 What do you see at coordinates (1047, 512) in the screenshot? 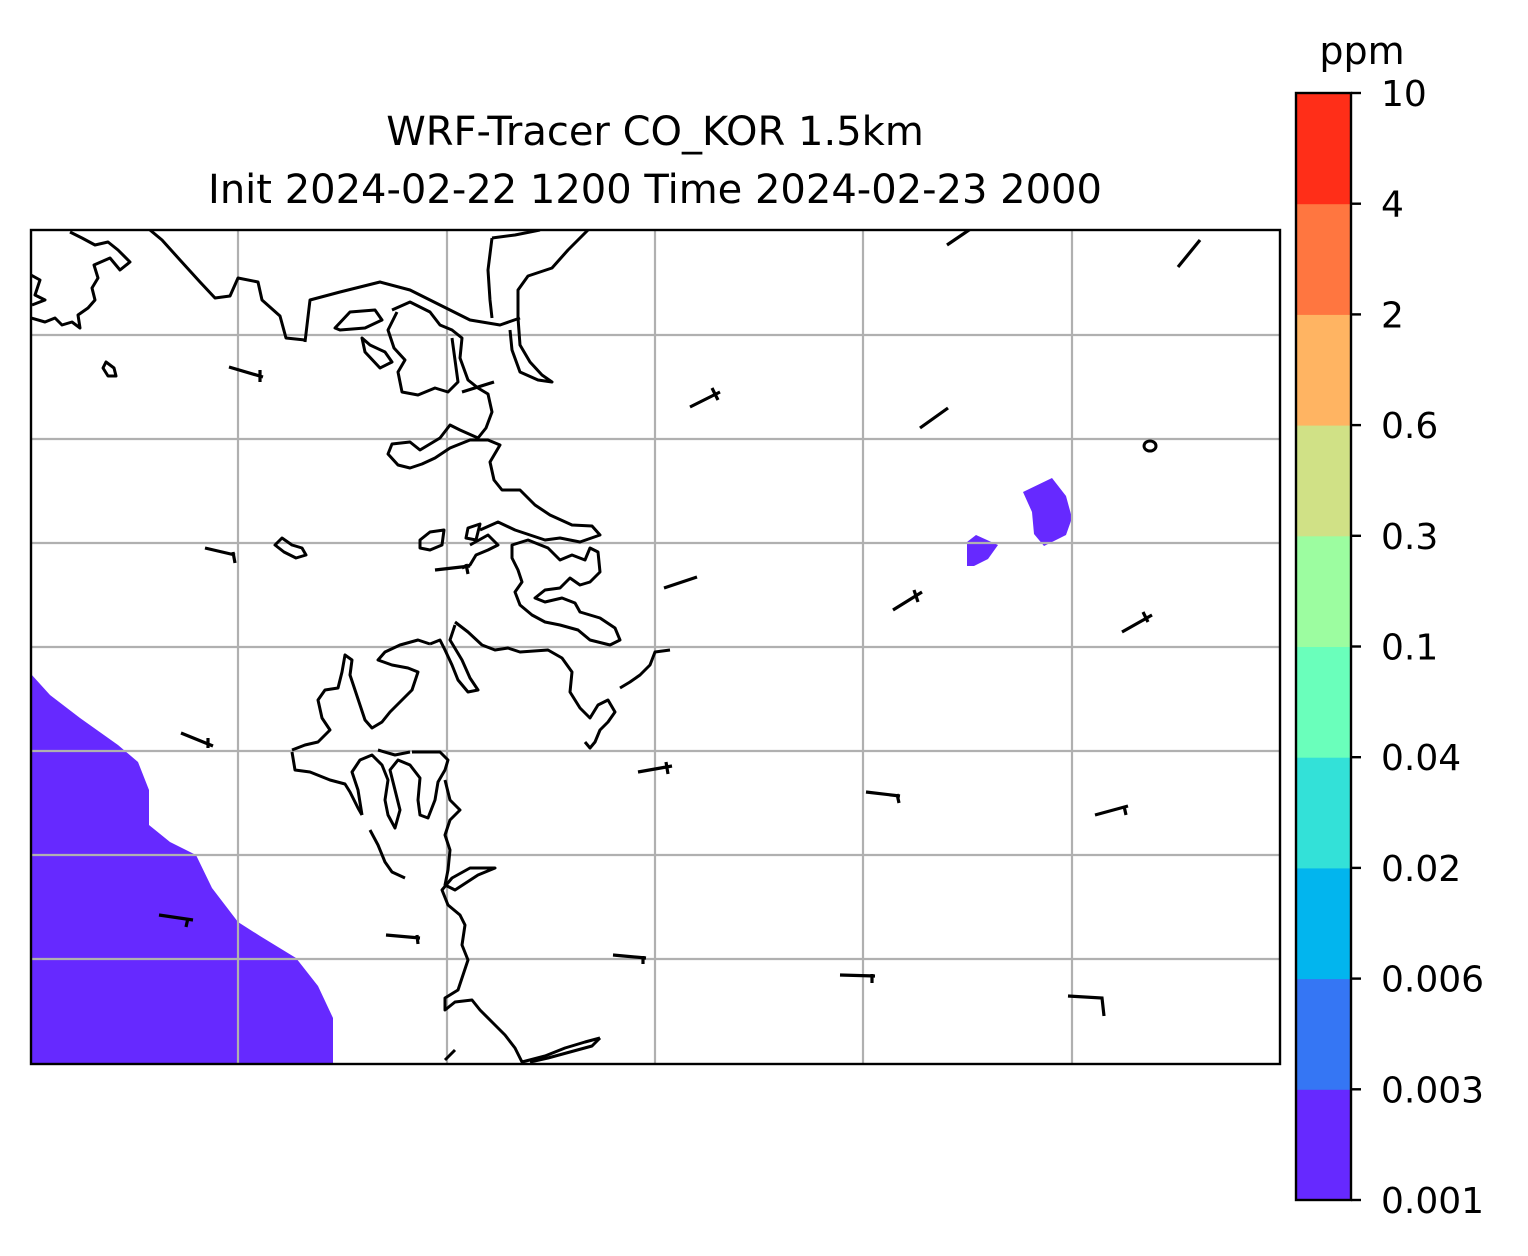
I see `east-small-plume-a` at bounding box center [1047, 512].